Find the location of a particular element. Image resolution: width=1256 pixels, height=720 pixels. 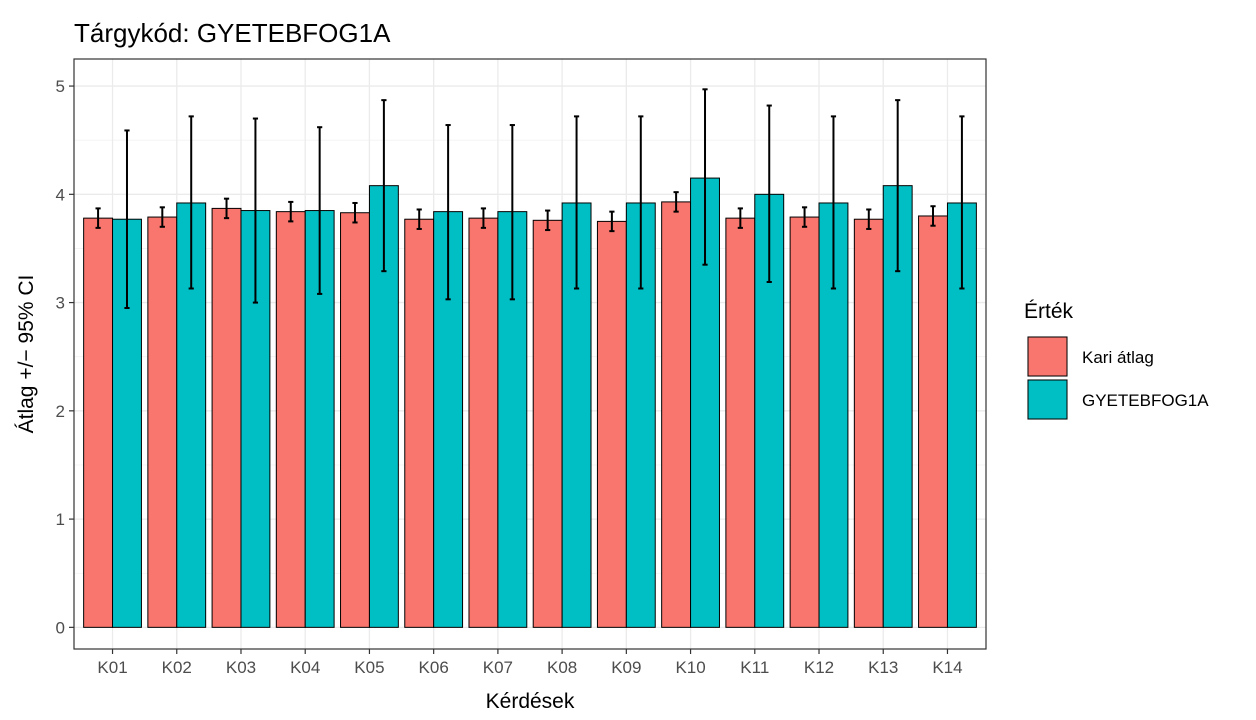

x-tick-label: K05 is located at coordinates (369, 667).